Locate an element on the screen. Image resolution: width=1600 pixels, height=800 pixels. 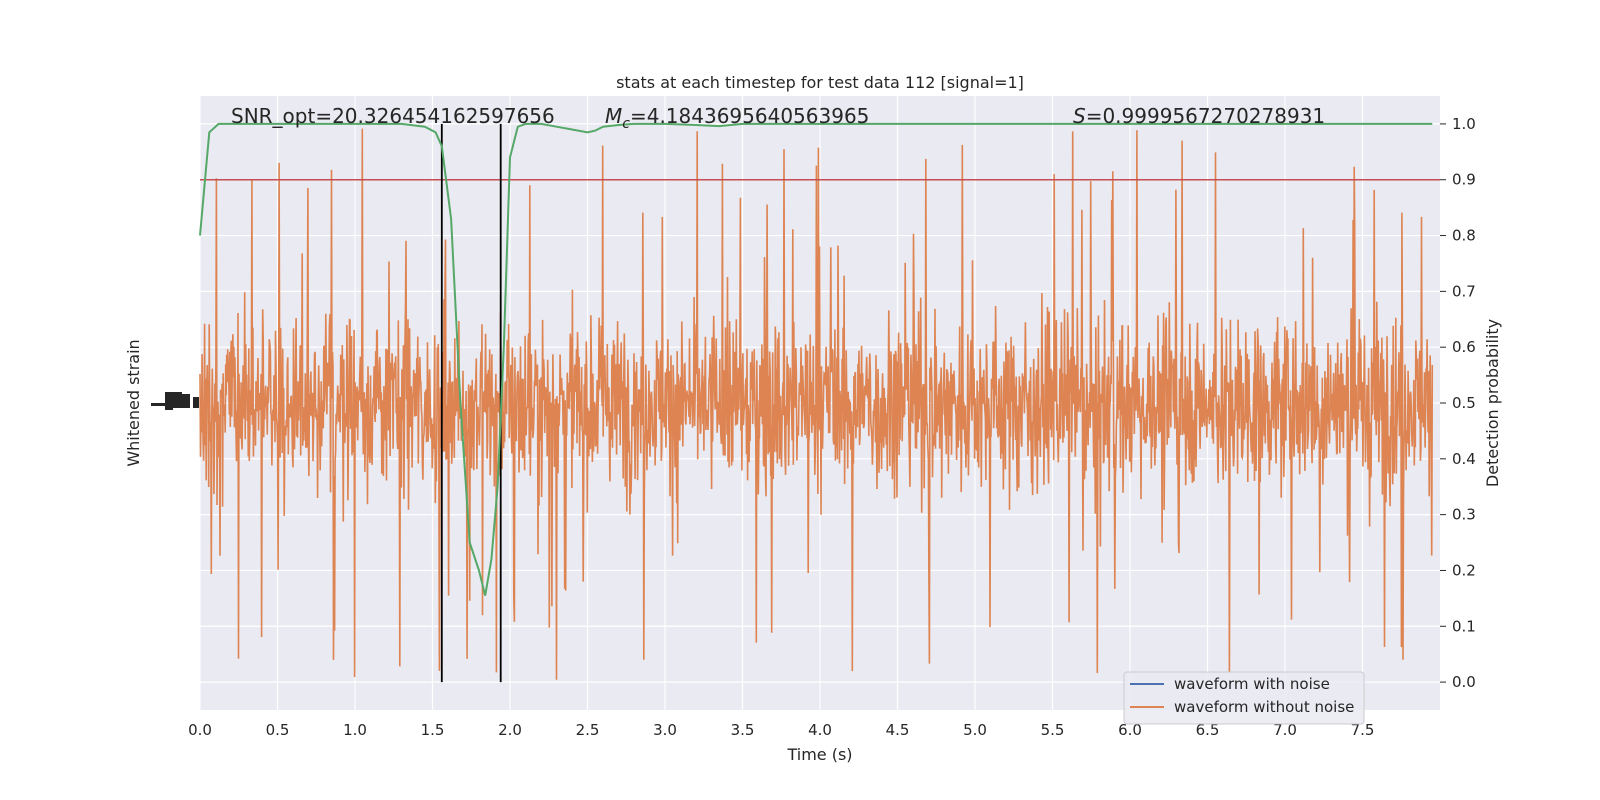
y-tick-label-2: 0.2 is located at coordinates (1464, 570).